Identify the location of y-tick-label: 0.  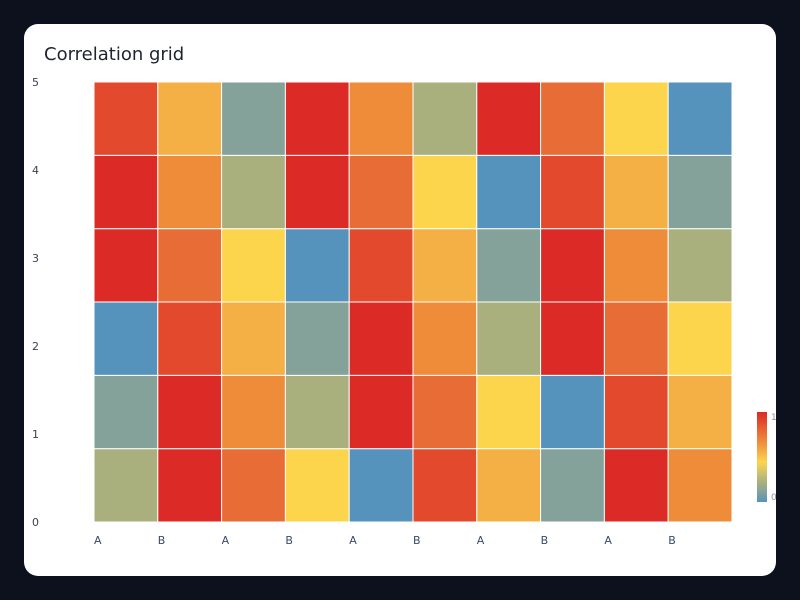
(35, 522).